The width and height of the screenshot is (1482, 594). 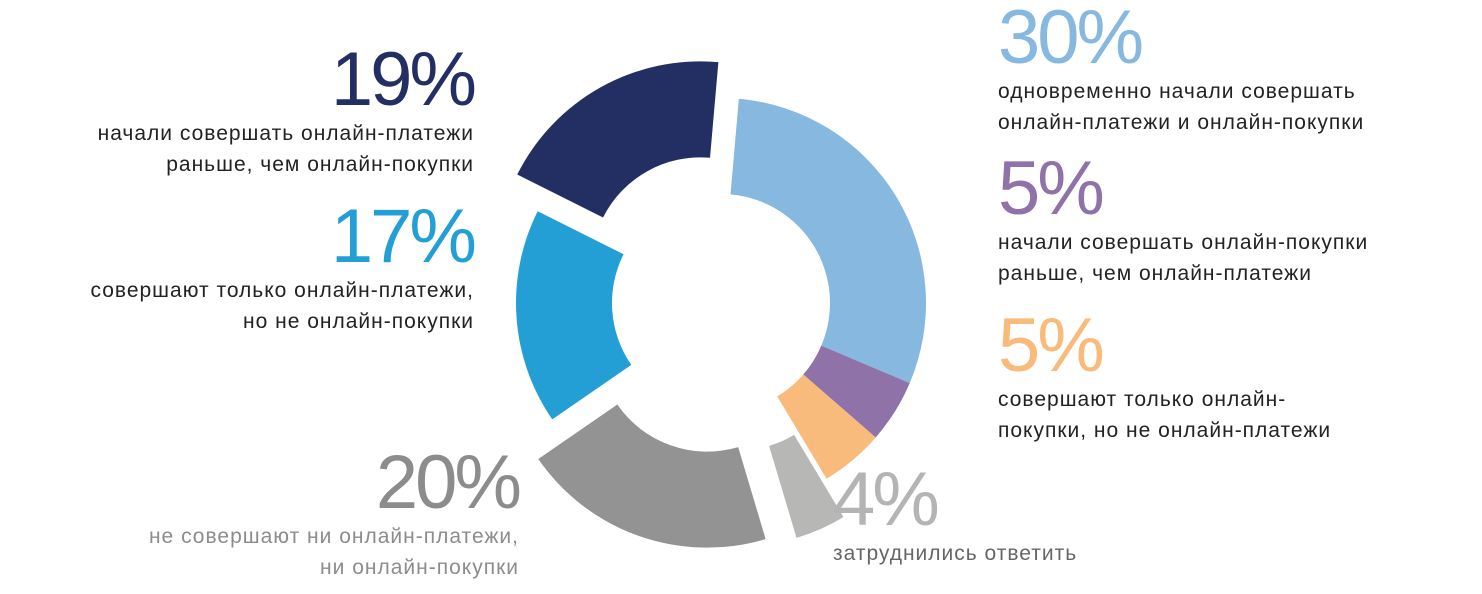 What do you see at coordinates (828, 241) in the screenshot?
I see `donut-slice-s30` at bounding box center [828, 241].